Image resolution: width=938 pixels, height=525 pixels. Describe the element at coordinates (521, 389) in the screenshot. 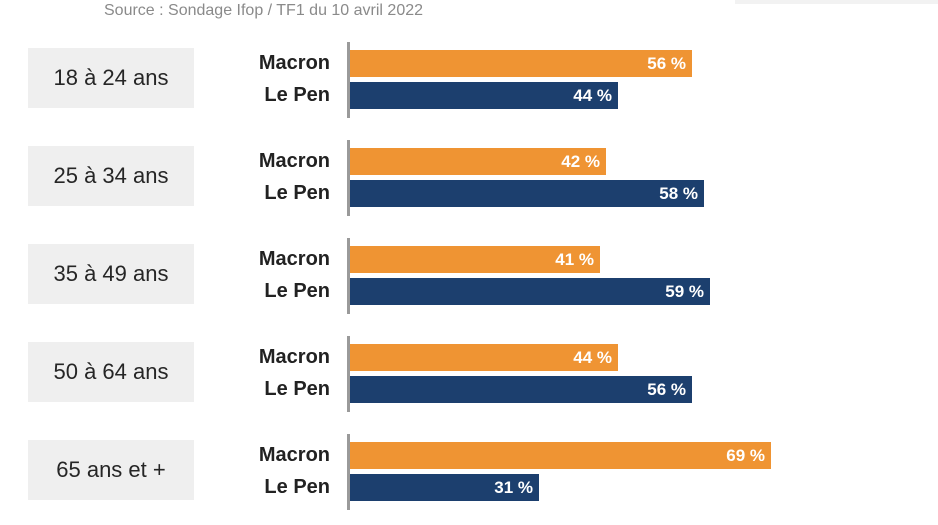

I see `lepen-bar: 56 %` at that location.